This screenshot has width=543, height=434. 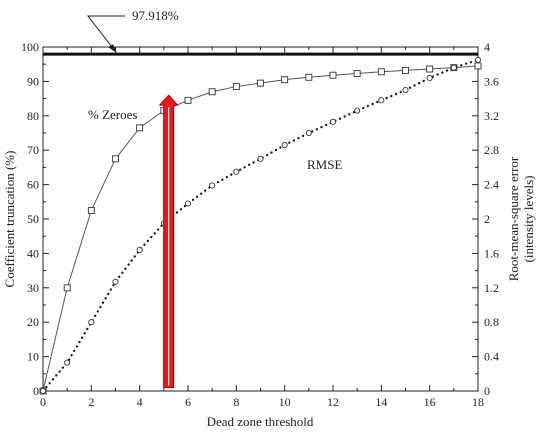 What do you see at coordinates (33, 150) in the screenshot?
I see `y-left-tick-label: 70` at bounding box center [33, 150].